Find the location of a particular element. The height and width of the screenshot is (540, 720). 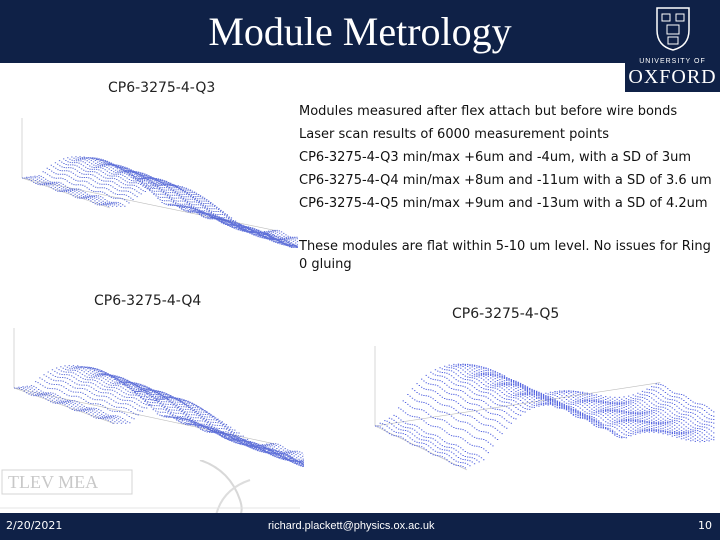

footer-email: richard.plackett@physics.ox.ac.uk is located at coordinates (351, 526).